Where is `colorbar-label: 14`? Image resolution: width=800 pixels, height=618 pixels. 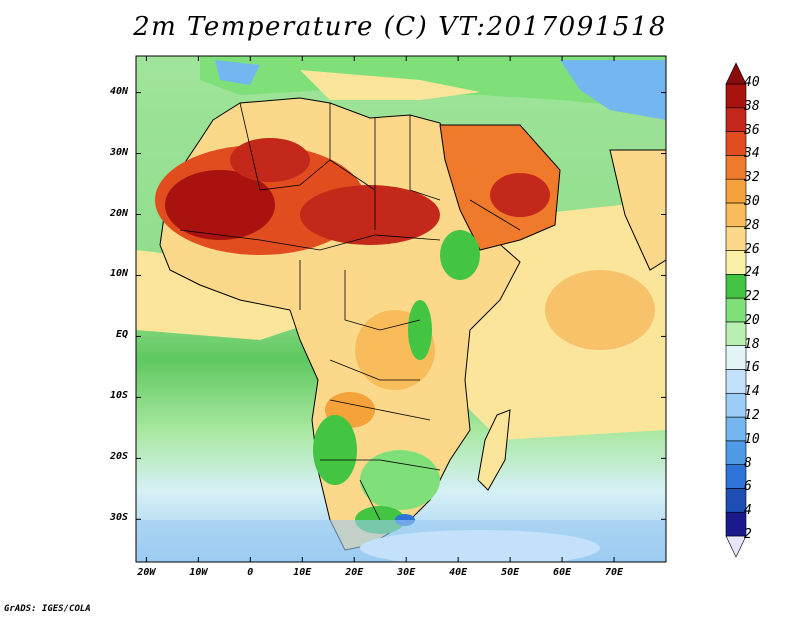
colorbar-label: 14 is located at coordinates (752, 392).